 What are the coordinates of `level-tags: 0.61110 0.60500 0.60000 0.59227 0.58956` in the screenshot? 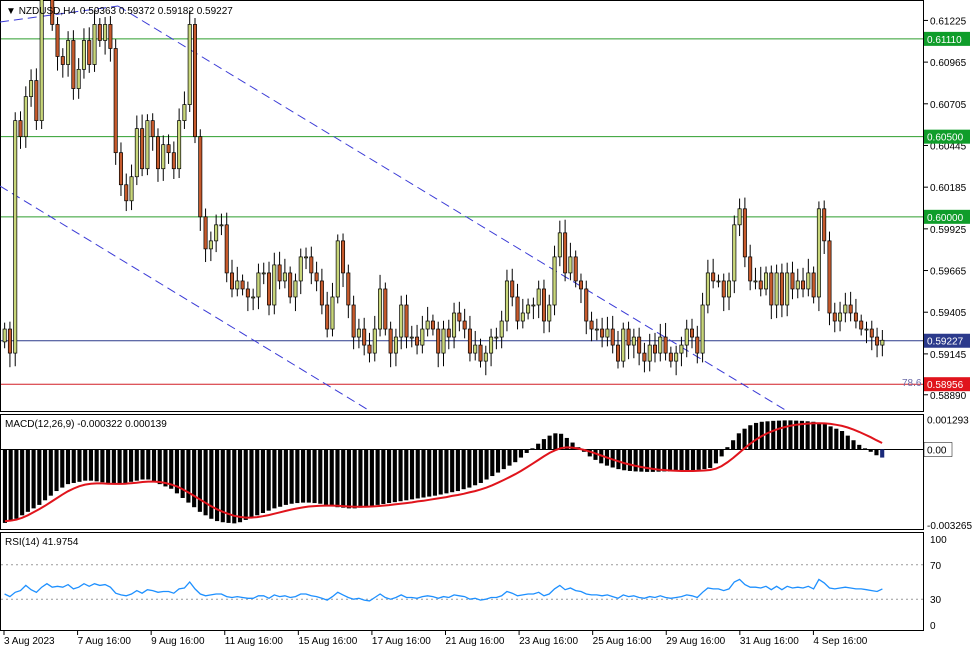 It's located at (947, 211).